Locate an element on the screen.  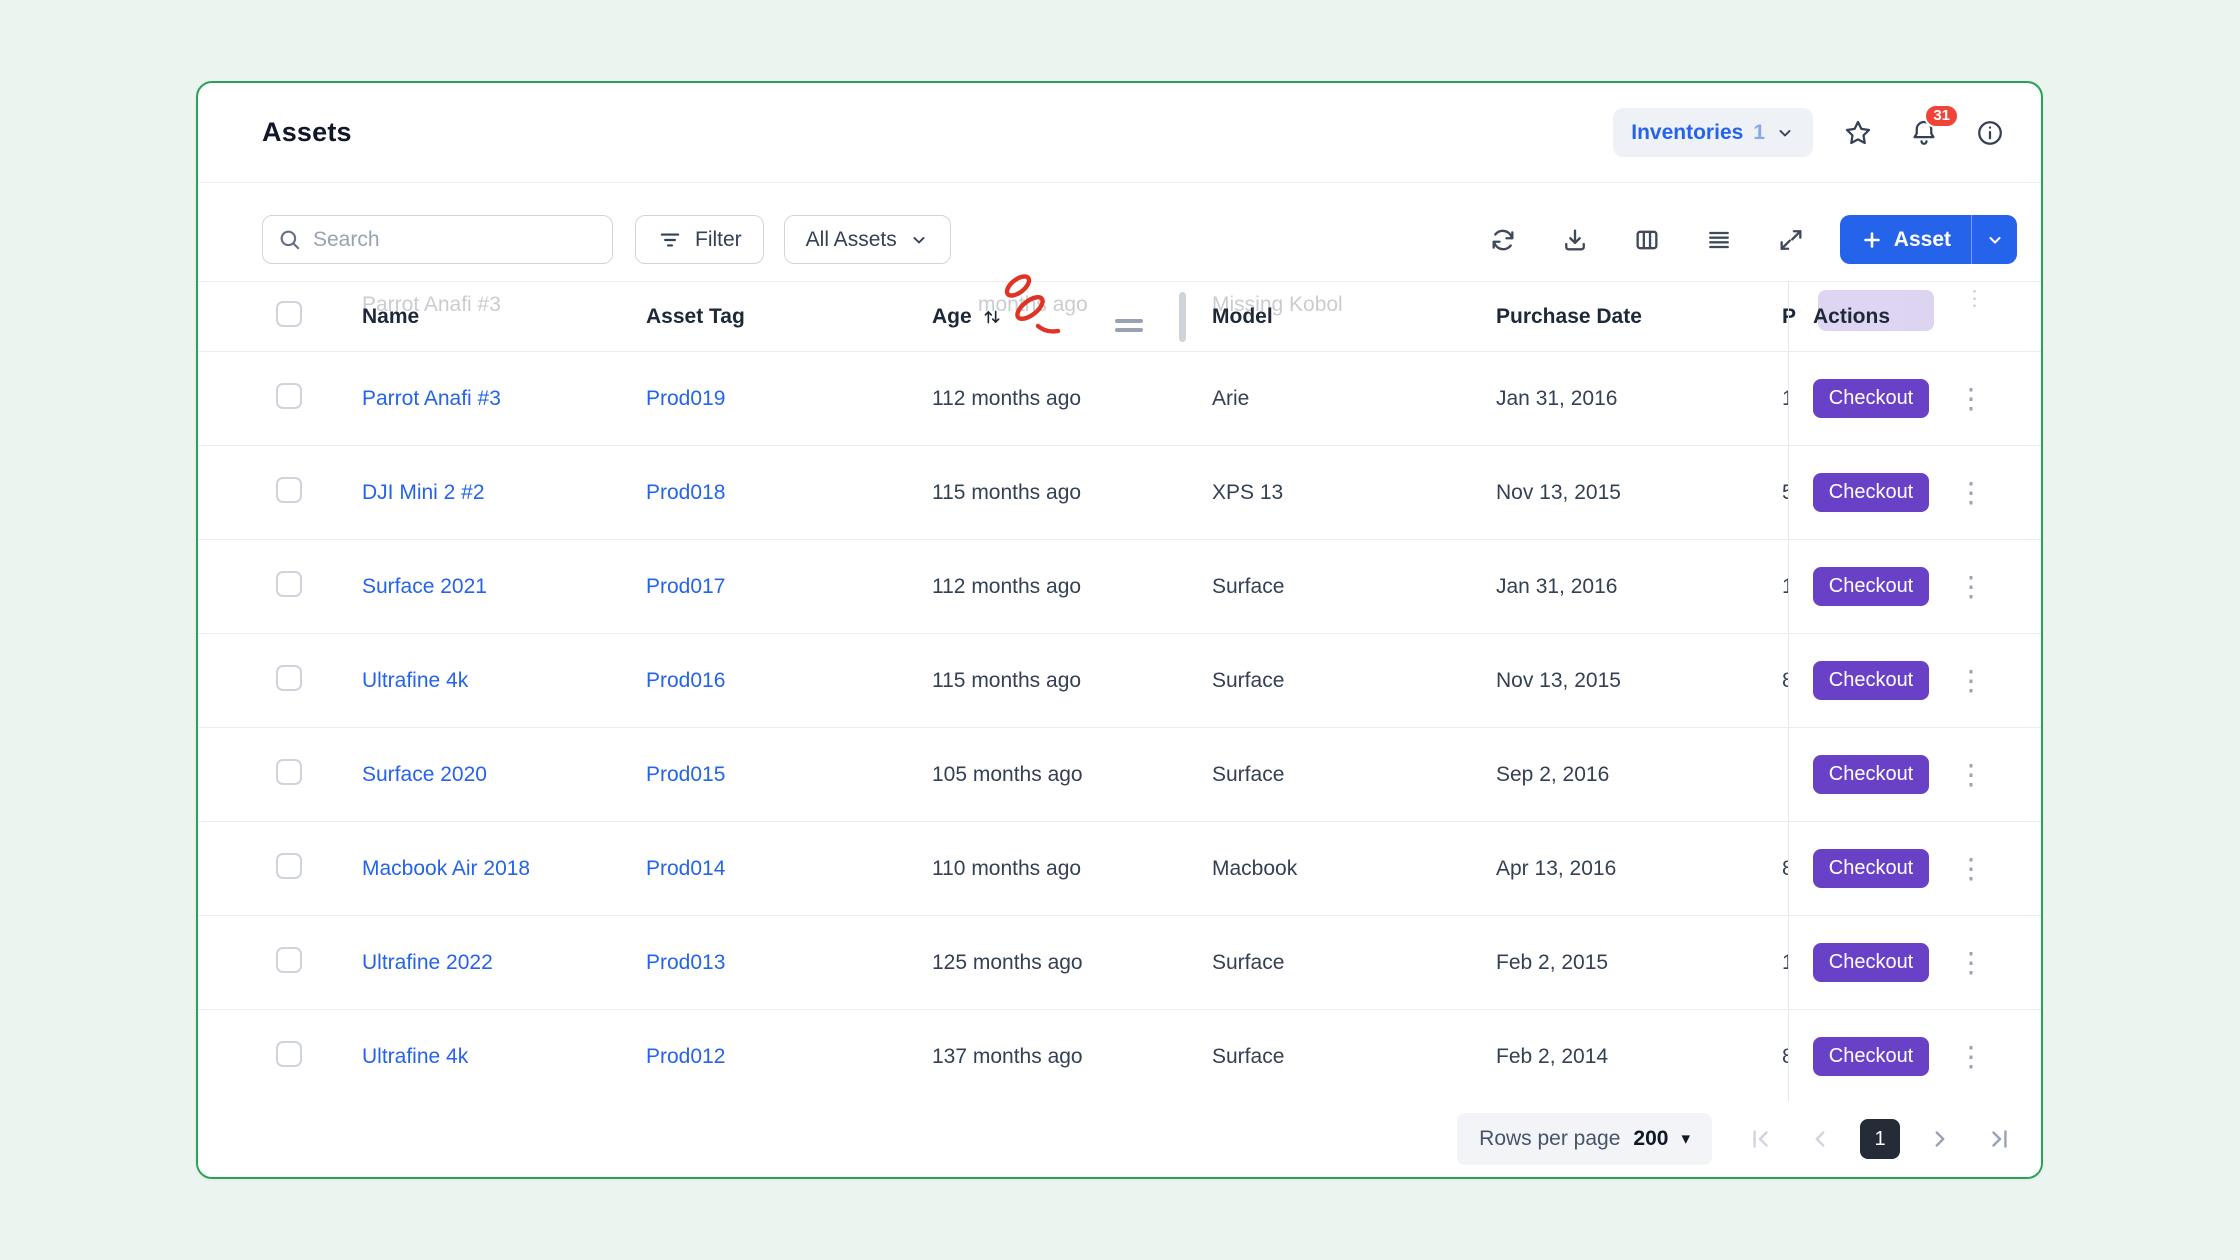
download-icon is located at coordinates (1575, 240).